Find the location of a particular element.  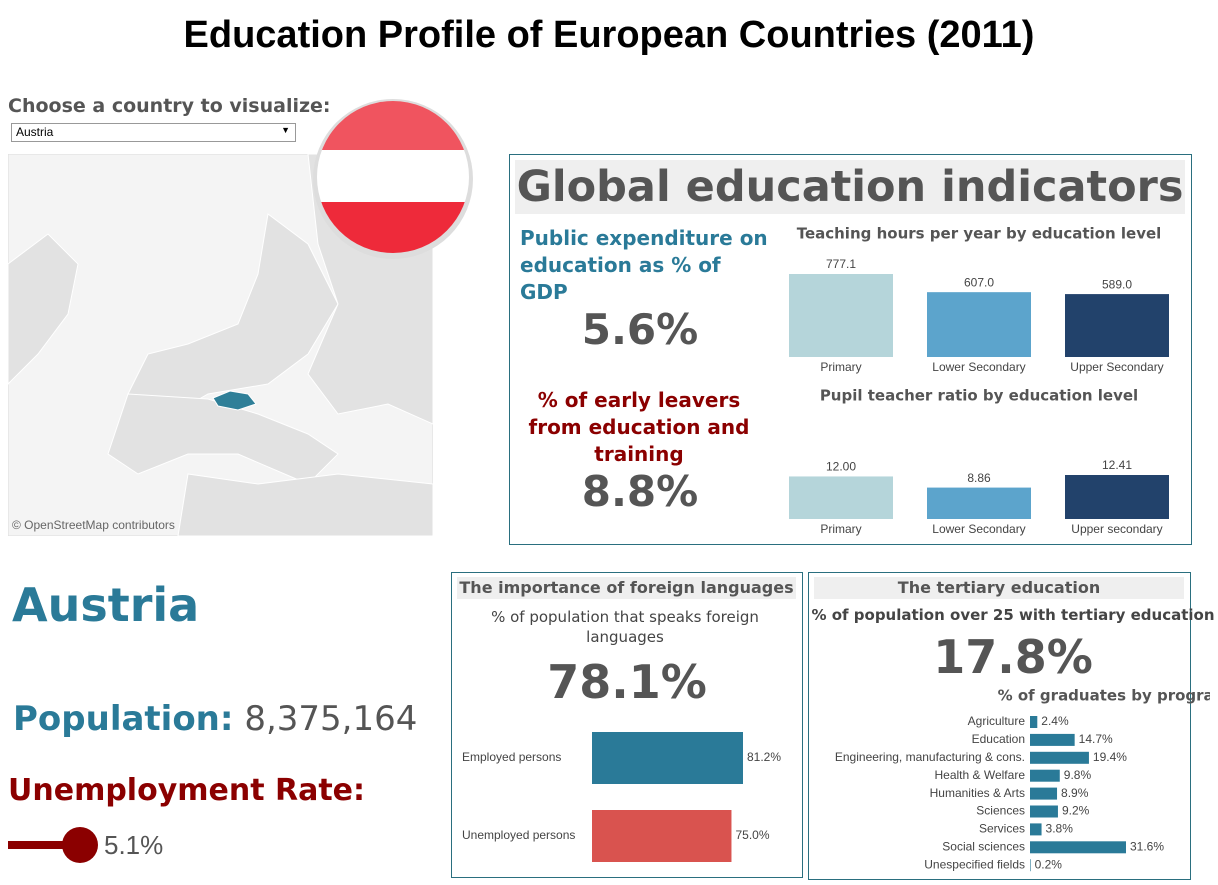

panel-title: Global education indicators is located at coordinates (850, 187).